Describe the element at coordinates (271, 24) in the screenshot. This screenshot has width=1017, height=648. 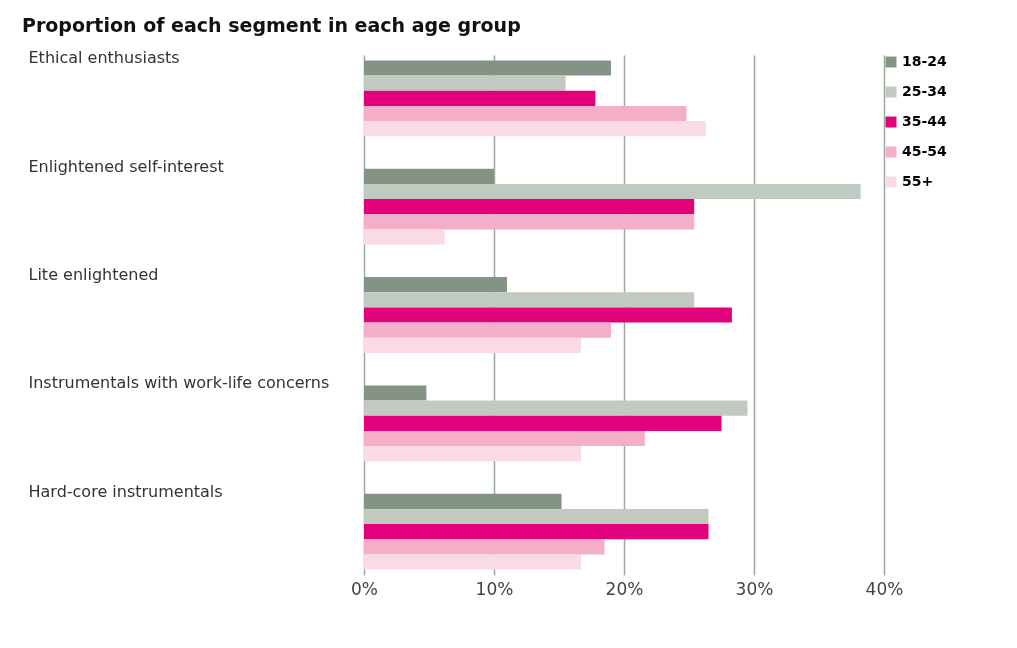
I see `chart-title: Proportion of each segment in each age group` at that location.